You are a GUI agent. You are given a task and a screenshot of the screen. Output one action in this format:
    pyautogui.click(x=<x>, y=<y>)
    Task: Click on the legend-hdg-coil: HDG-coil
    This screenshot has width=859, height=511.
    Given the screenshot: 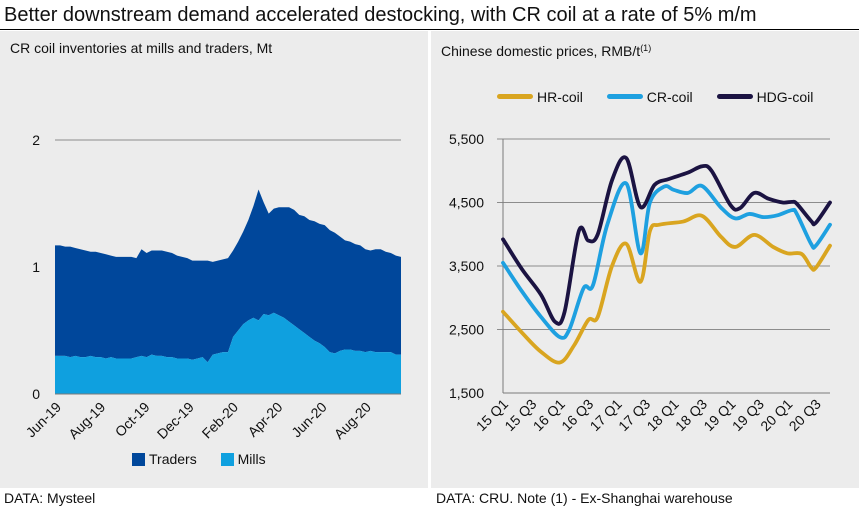 What is the action you would take?
    pyautogui.click(x=765, y=97)
    